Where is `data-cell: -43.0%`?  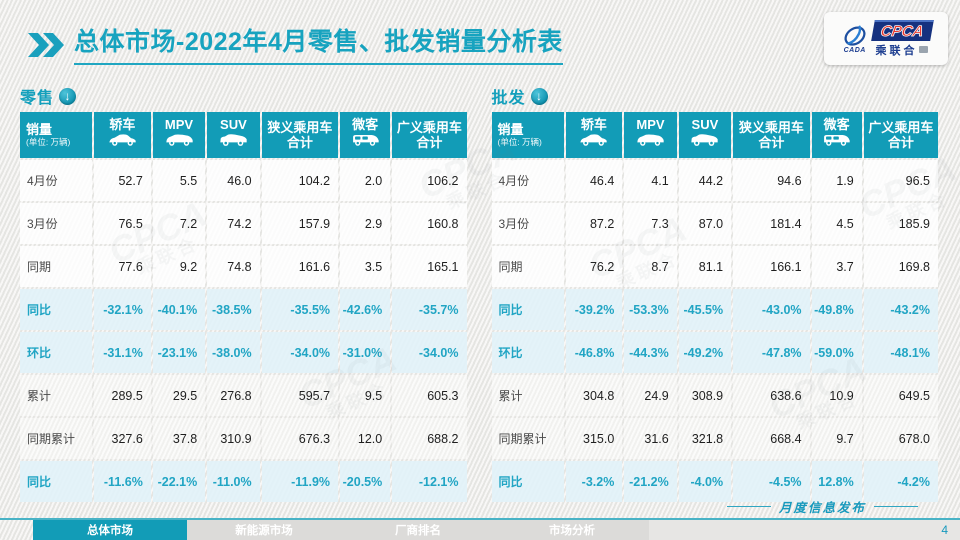 data-cell: -43.0% is located at coordinates (771, 309).